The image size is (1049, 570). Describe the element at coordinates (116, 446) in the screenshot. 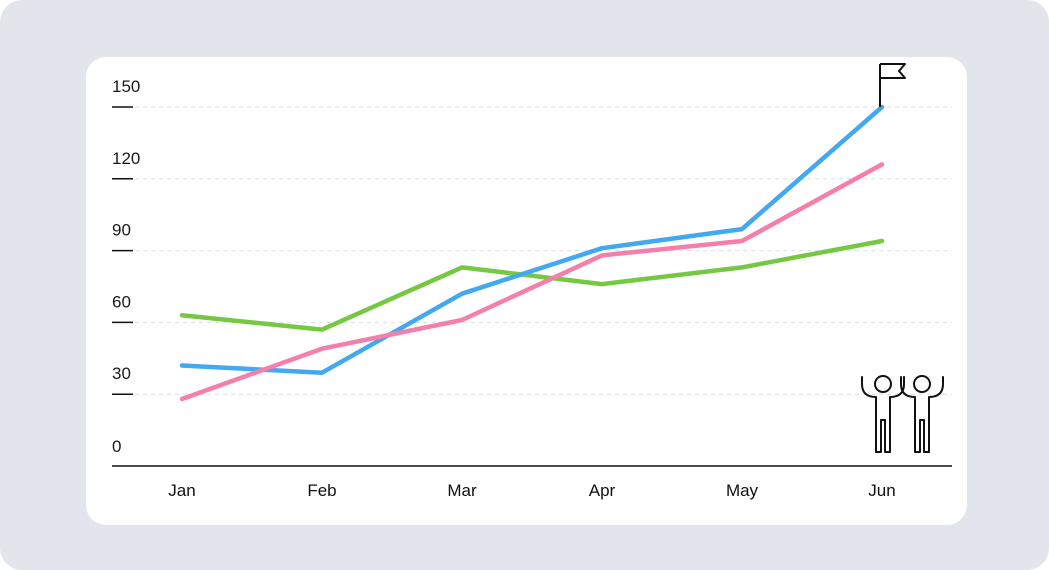

I see `y-tick-label: 0` at that location.